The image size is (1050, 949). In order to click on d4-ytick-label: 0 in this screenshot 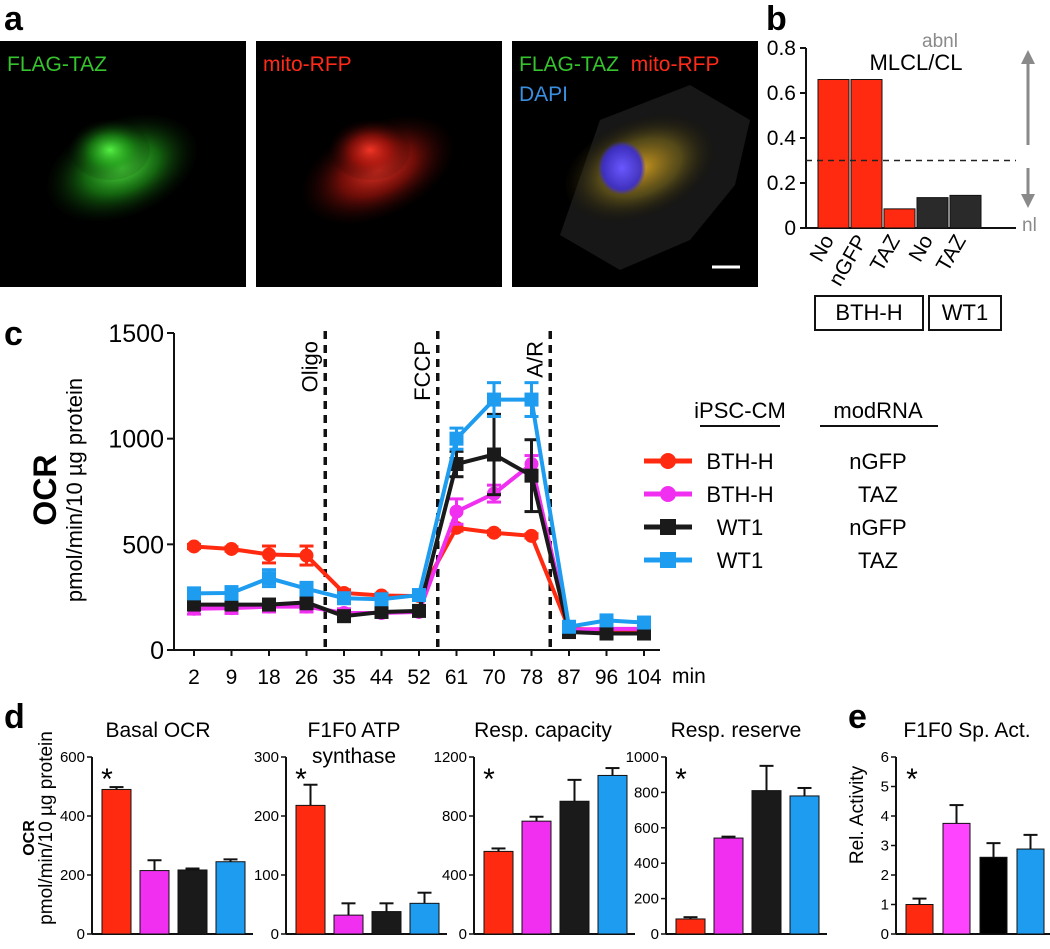, I will do `click(655, 934)`.